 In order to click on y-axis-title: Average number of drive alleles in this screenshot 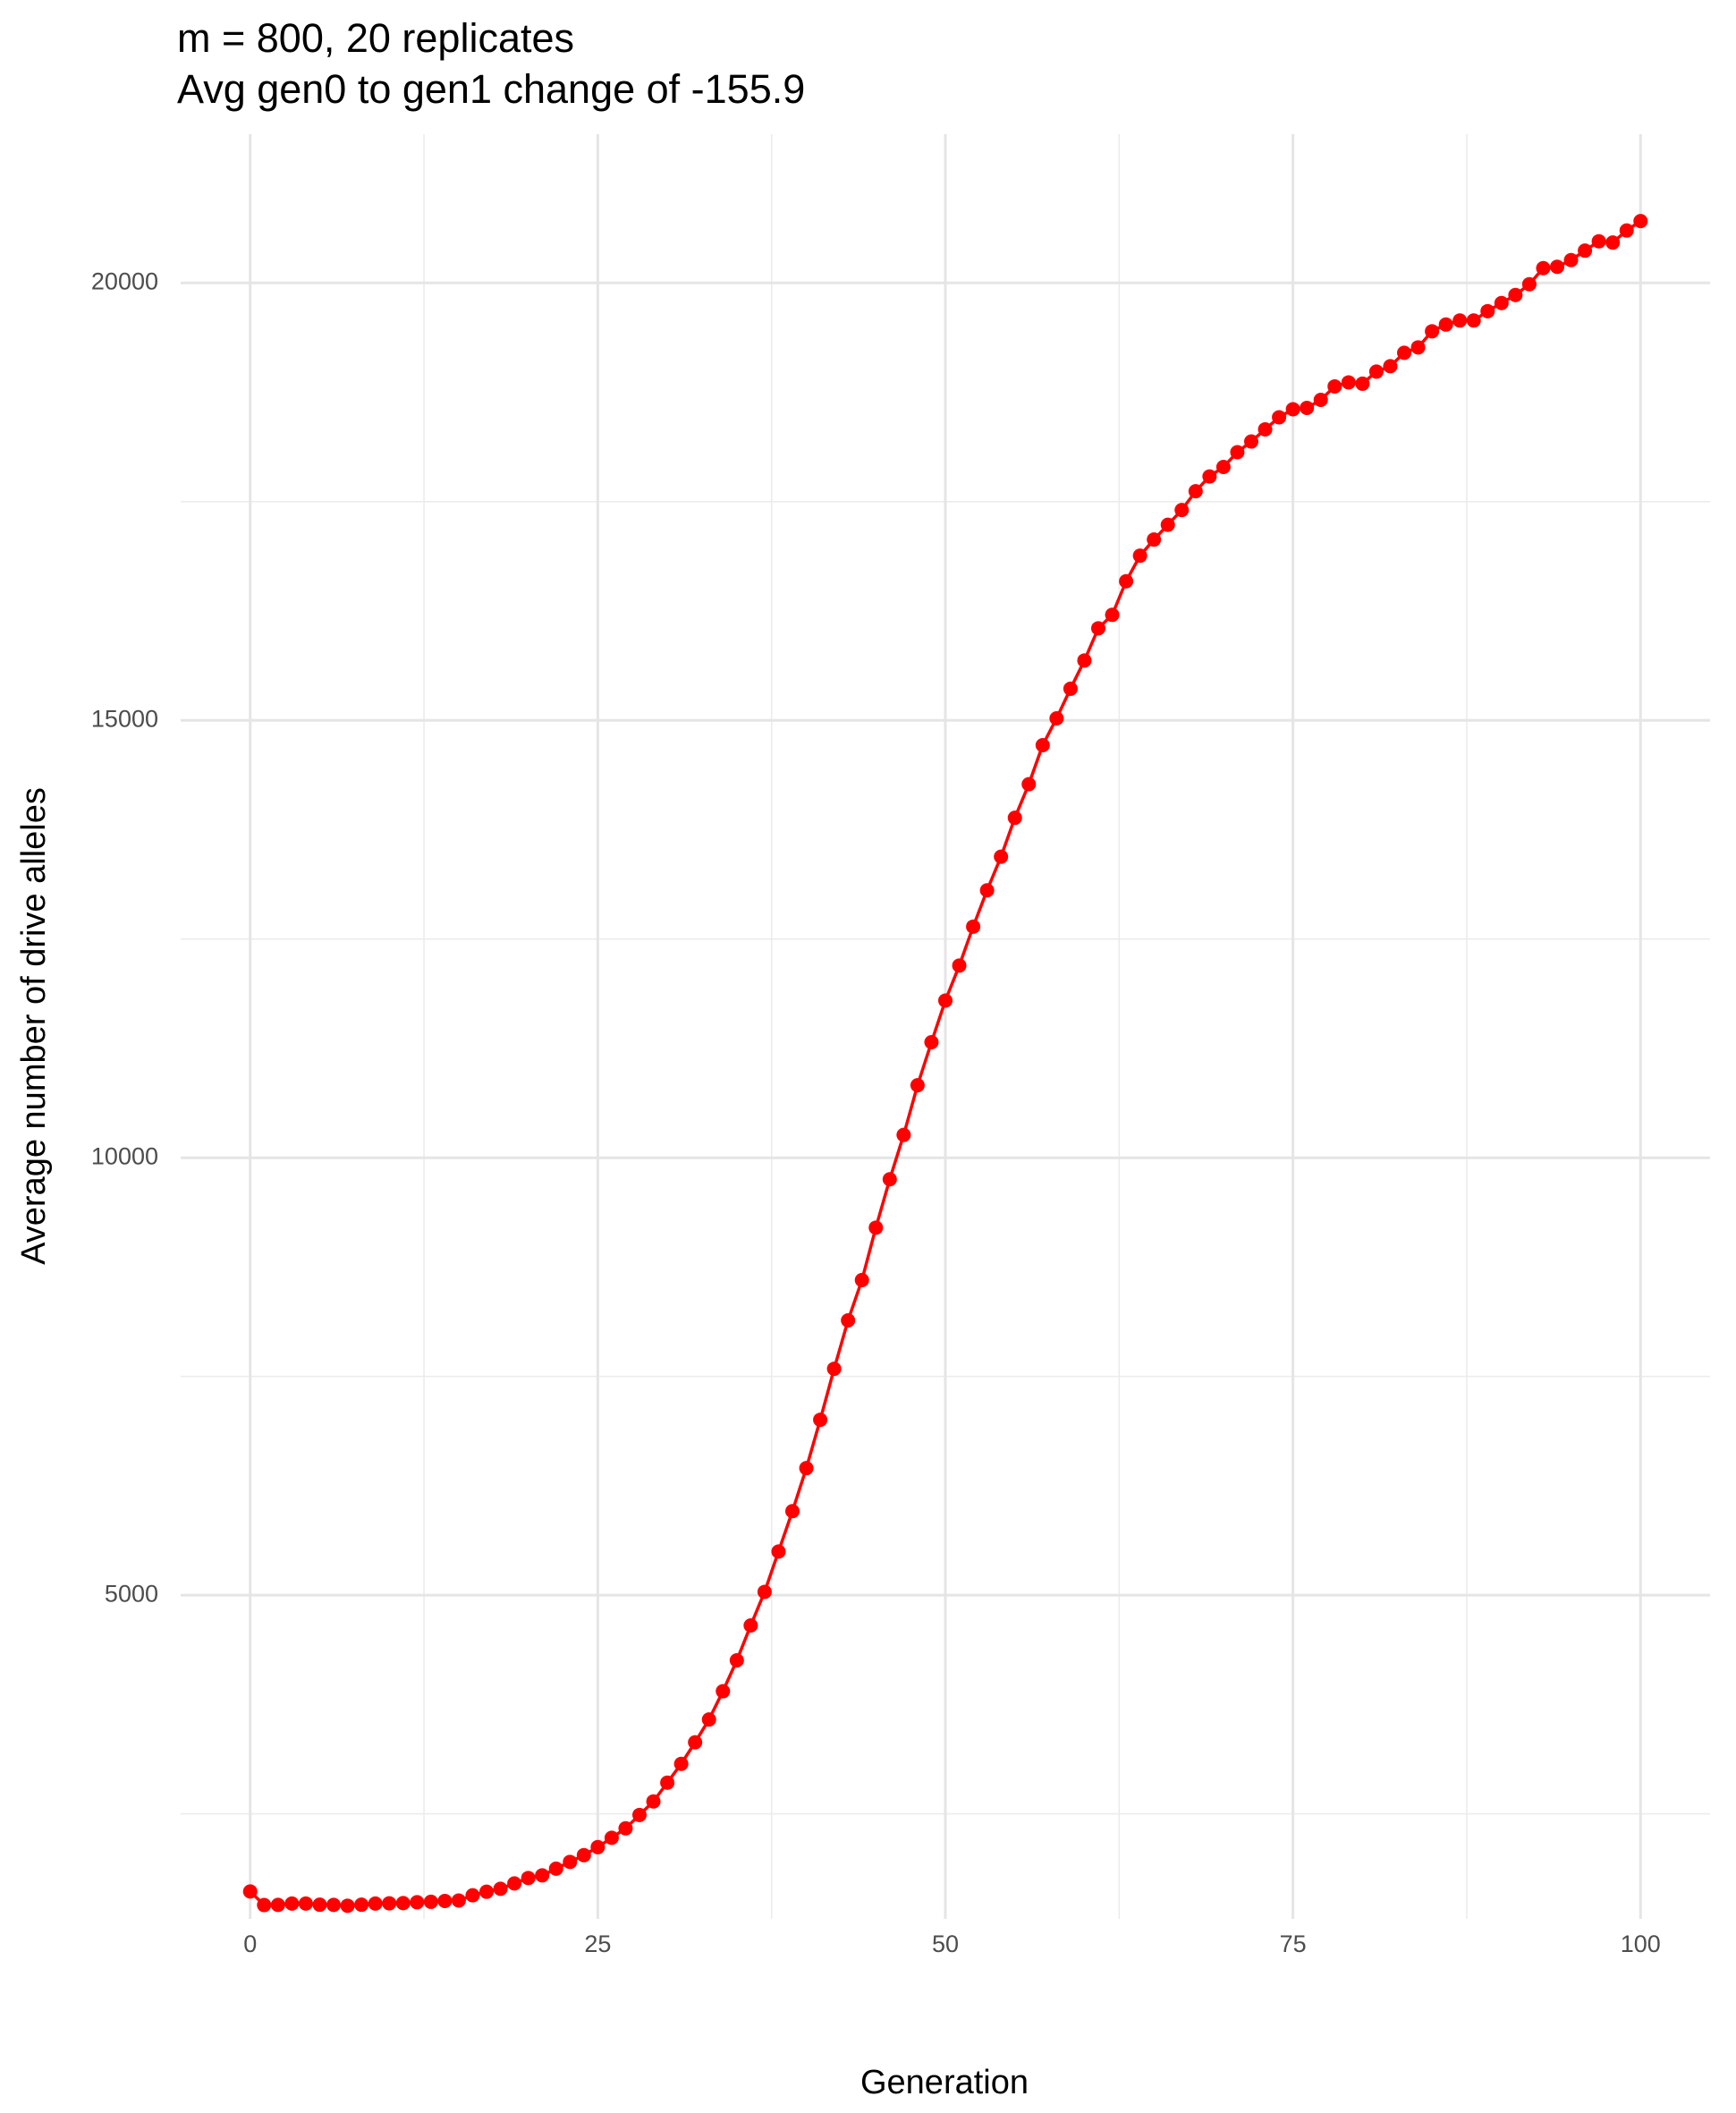, I will do `click(34, 1026)`.